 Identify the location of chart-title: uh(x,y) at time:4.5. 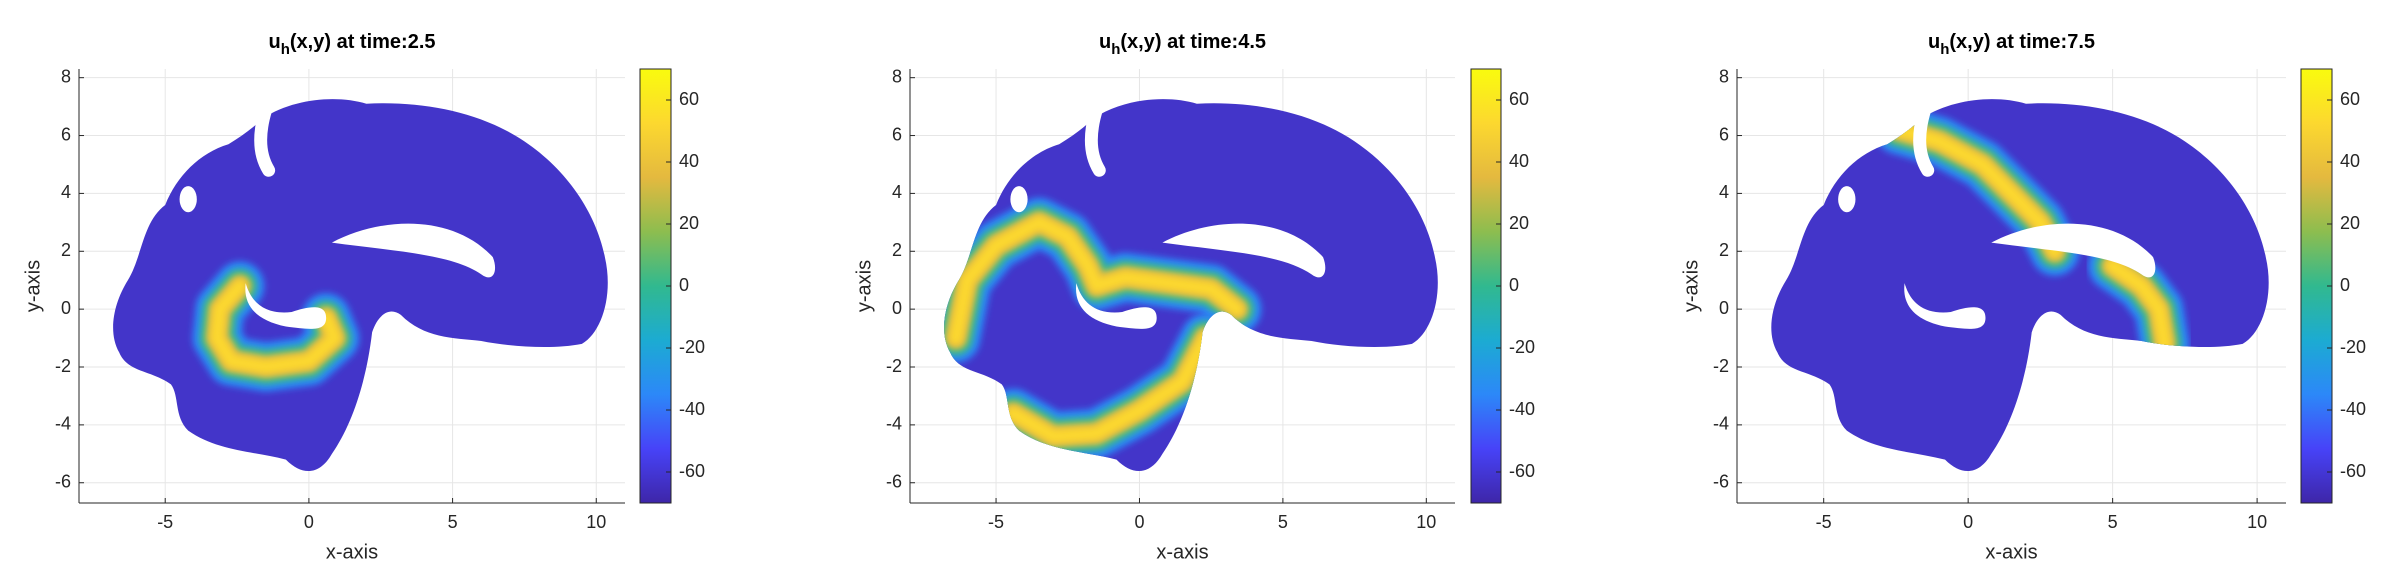
(1182, 44).